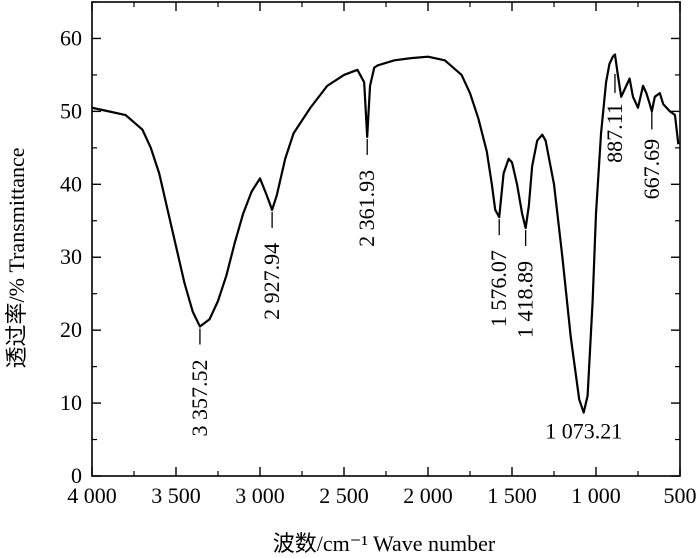 This screenshot has width=700, height=558. Describe the element at coordinates (614, 133) in the screenshot. I see `peak-label: 887.11` at that location.